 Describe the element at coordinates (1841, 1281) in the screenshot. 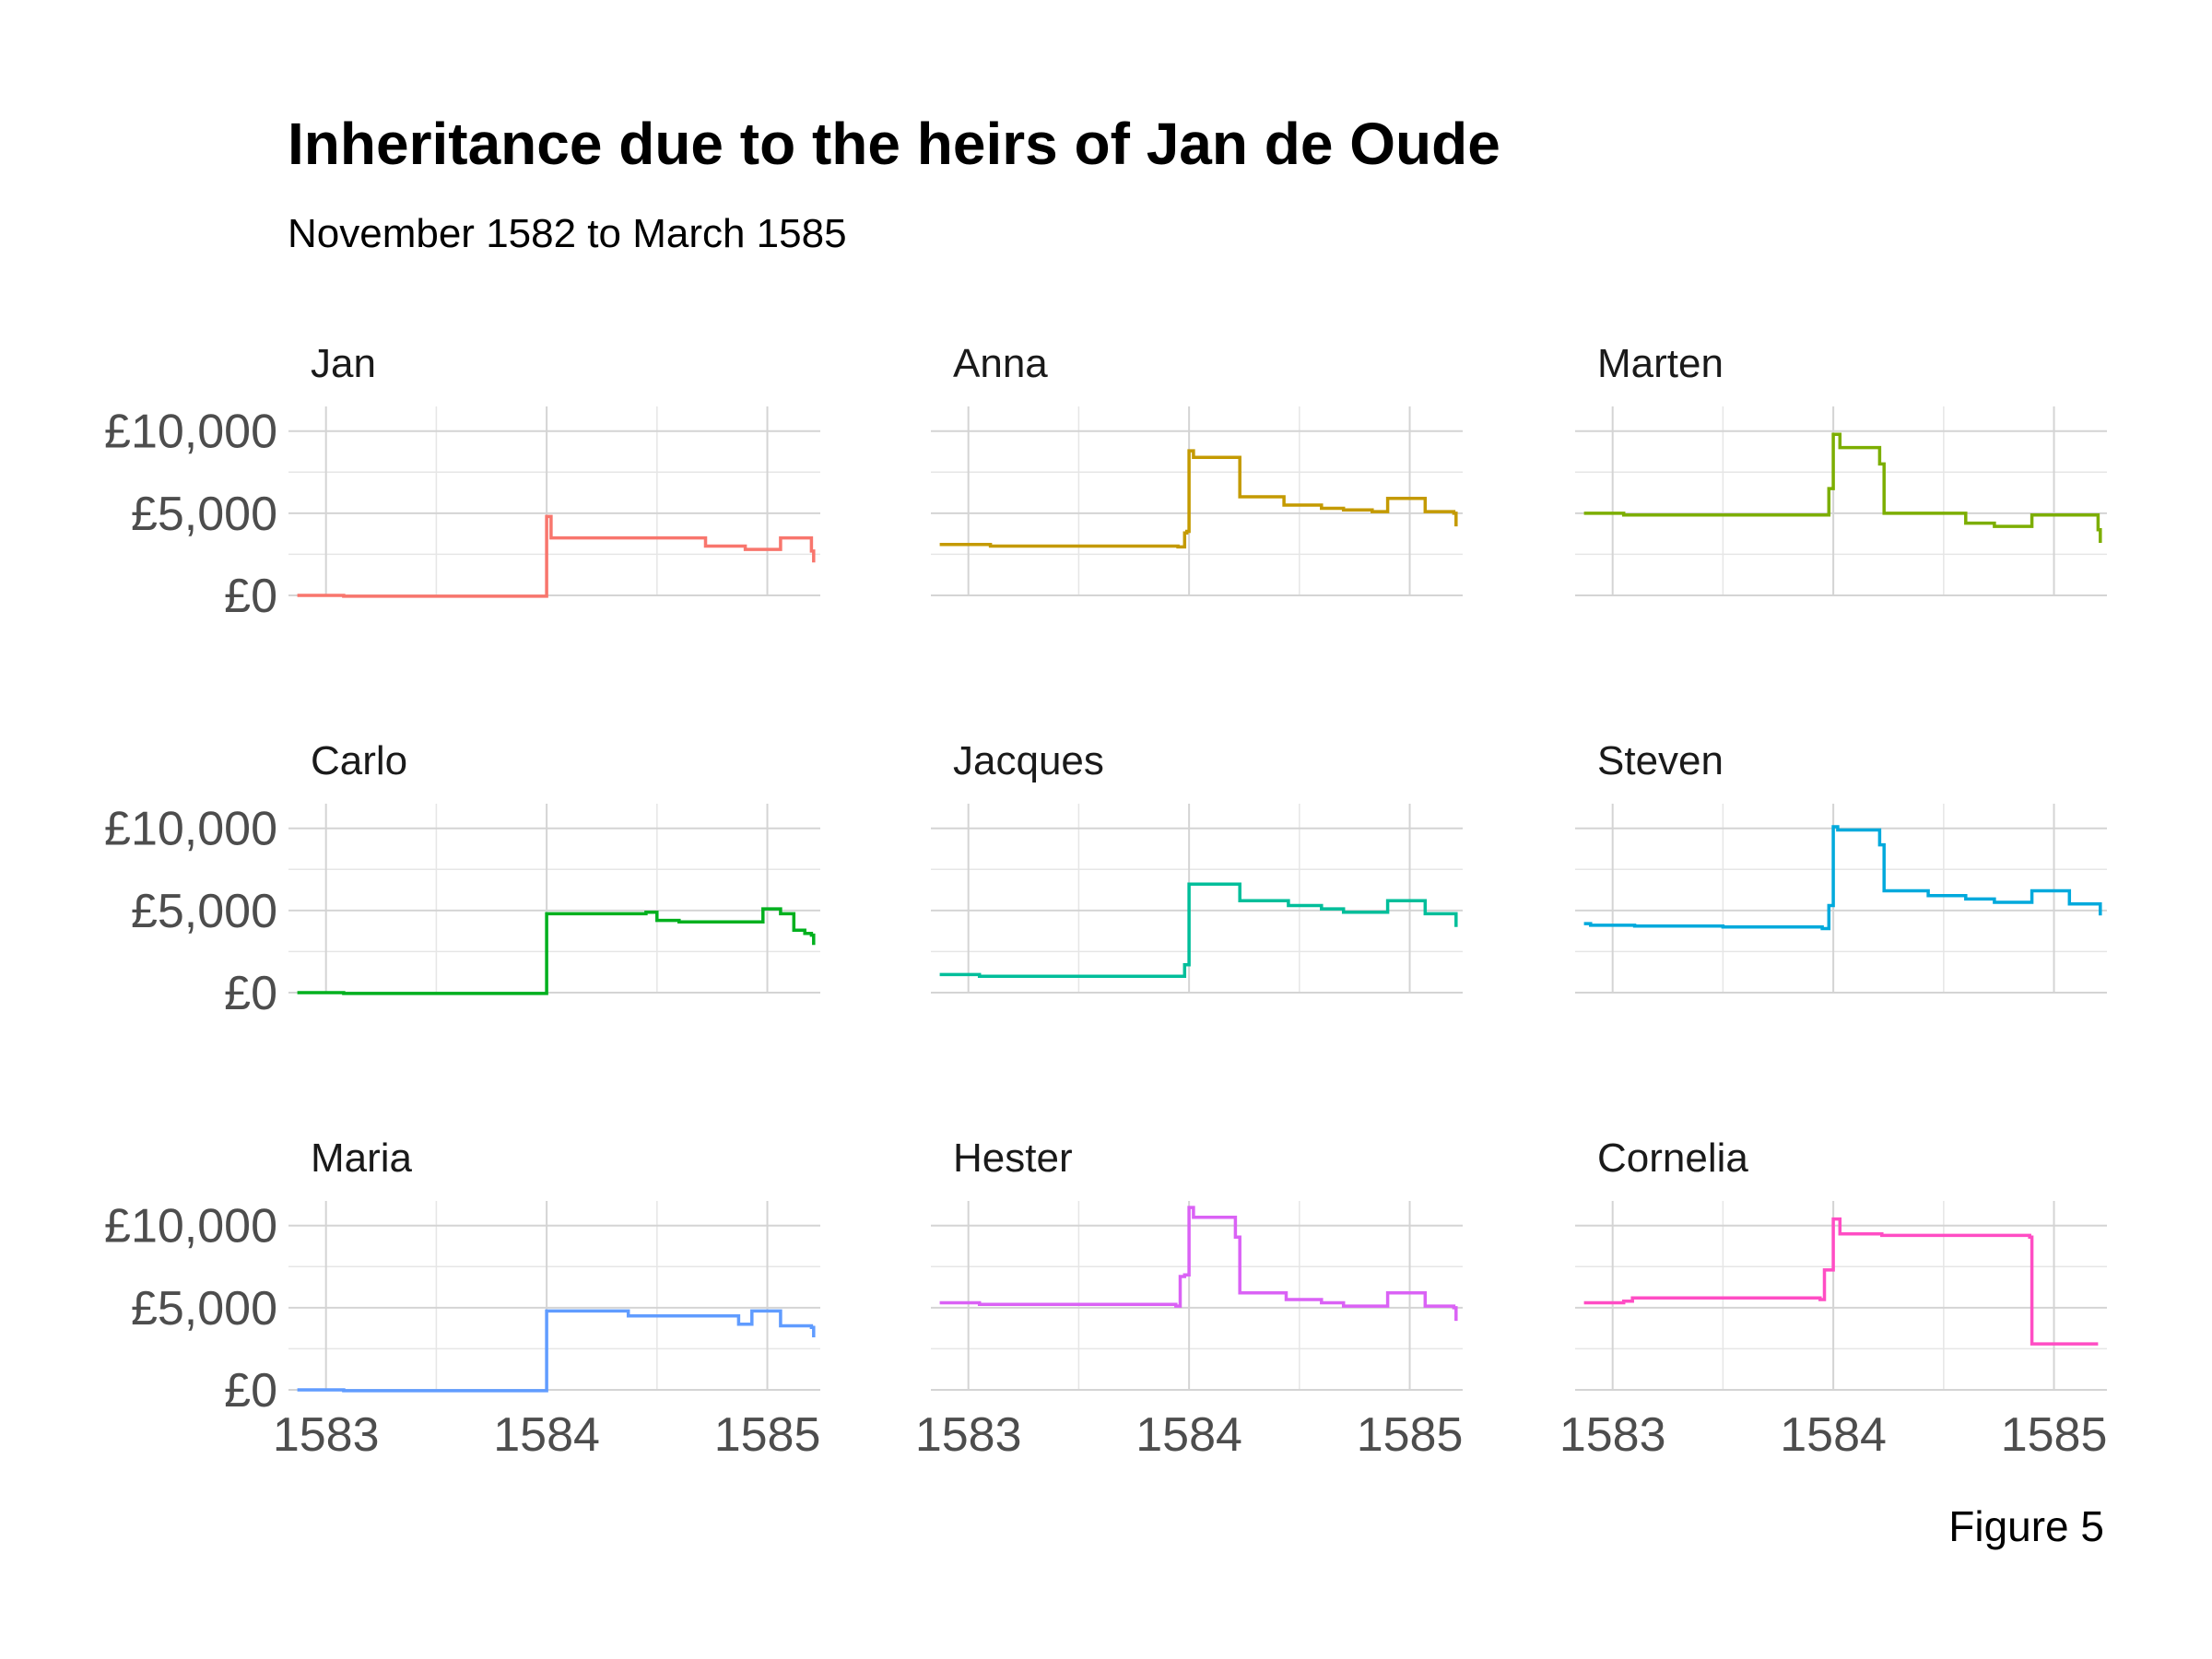

I see `series-line-cornelia` at that location.